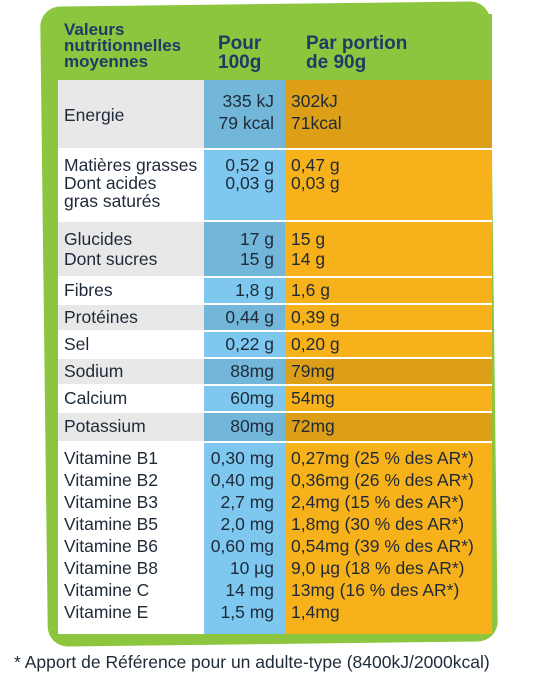 This screenshot has width=540, height=700. Describe the element at coordinates (313, 371) in the screenshot. I see `portion-value: 79mg` at that location.